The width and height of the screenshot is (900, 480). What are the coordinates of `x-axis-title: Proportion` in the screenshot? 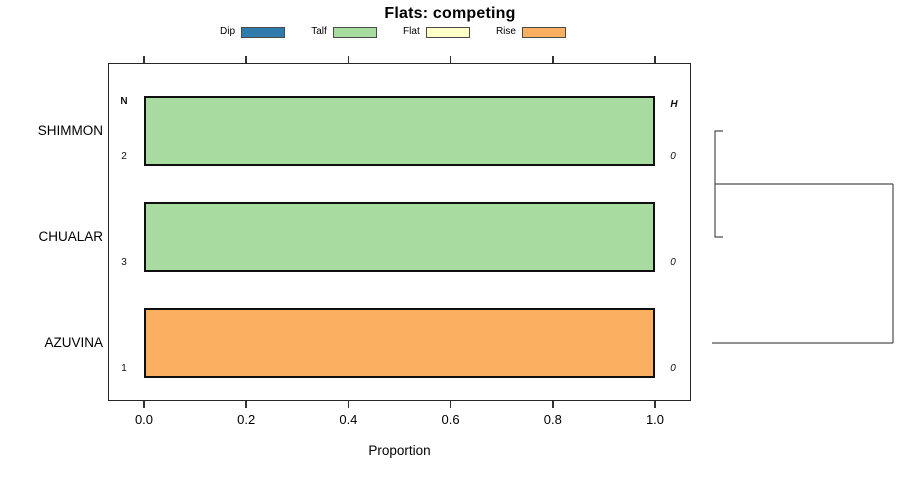 It's located at (399, 450).